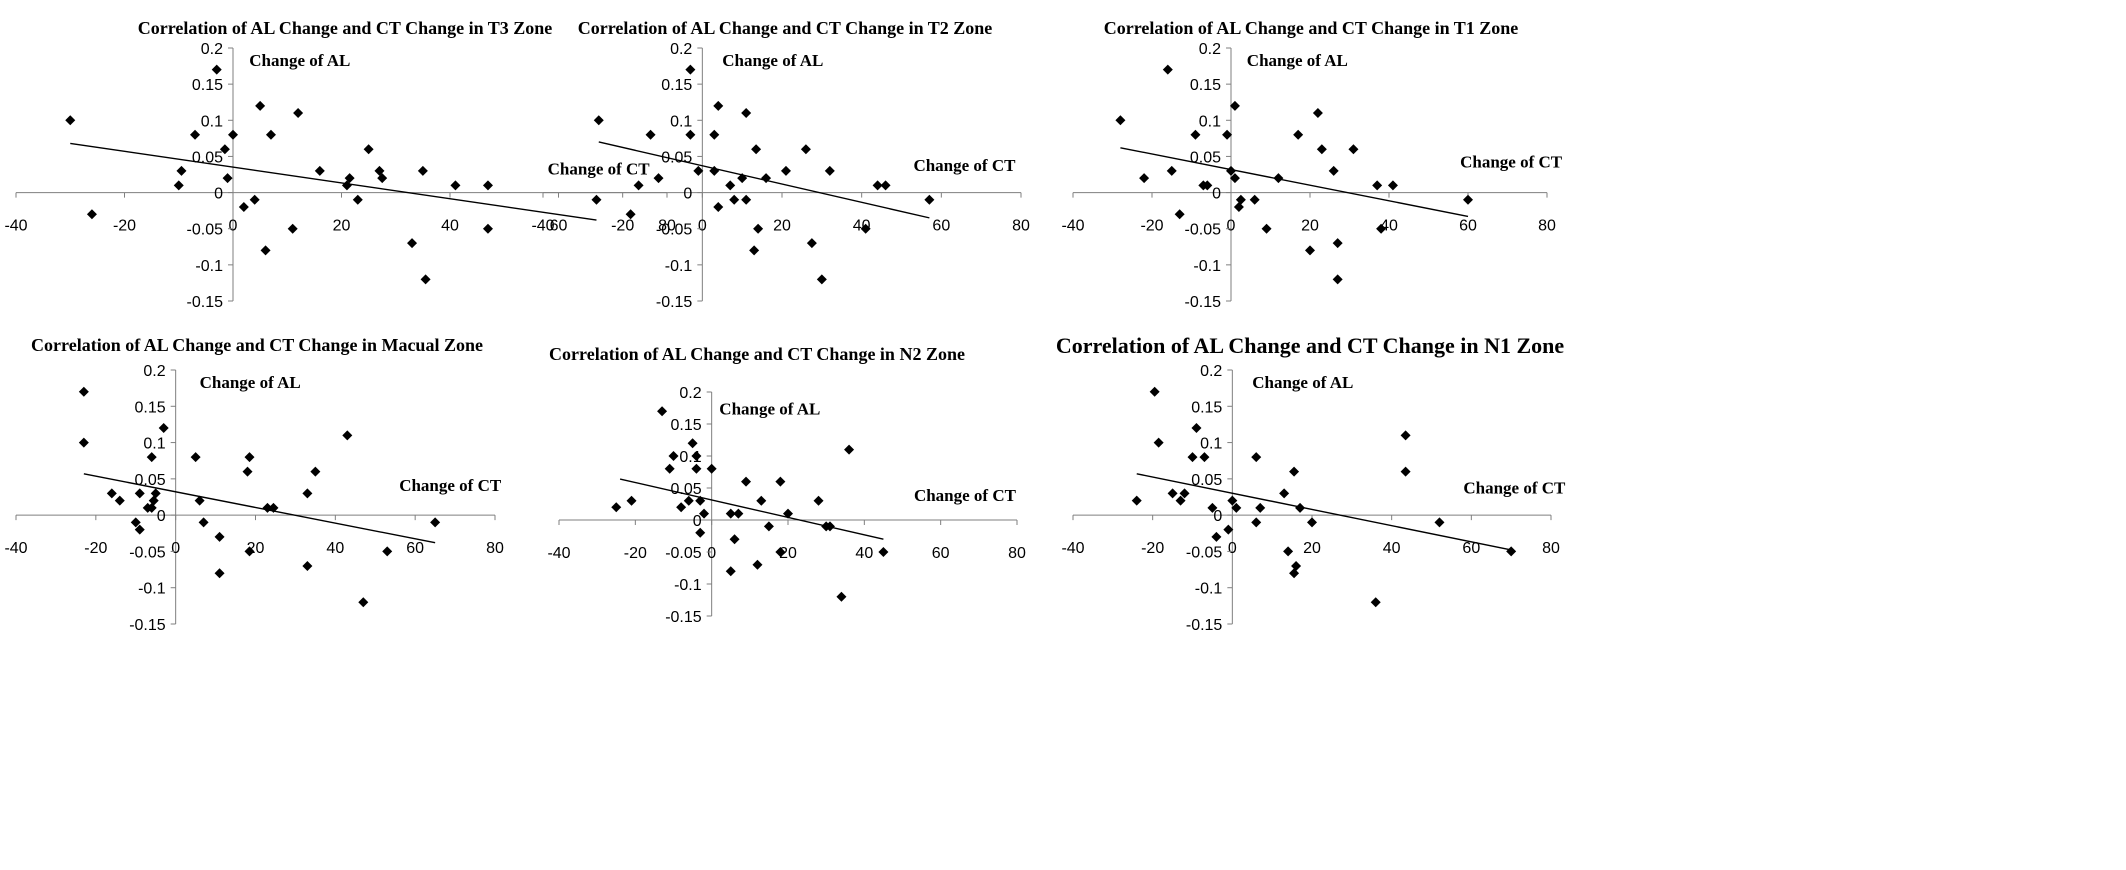 The image size is (2126, 870). What do you see at coordinates (1210, 121) in the screenshot?
I see `y-tick-label: 0.1` at bounding box center [1210, 121].